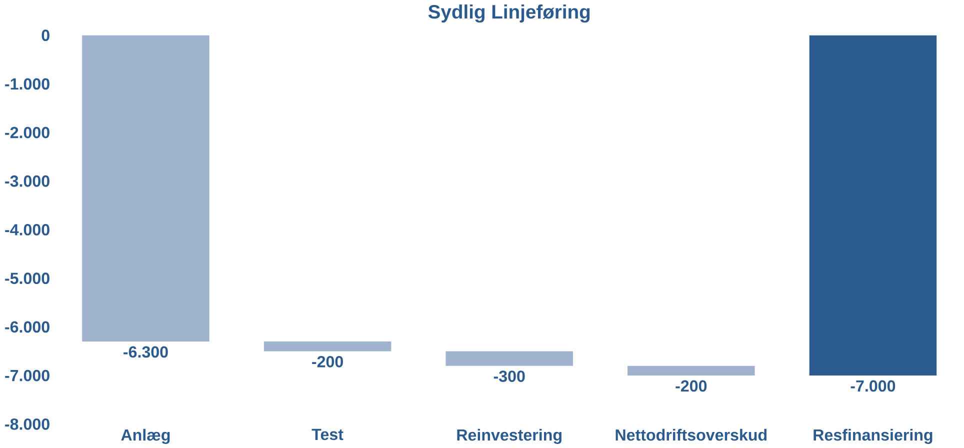 Image resolution: width=964 pixels, height=448 pixels. Describe the element at coordinates (27, 376) in the screenshot. I see `y-tick-label: -7.000` at that location.